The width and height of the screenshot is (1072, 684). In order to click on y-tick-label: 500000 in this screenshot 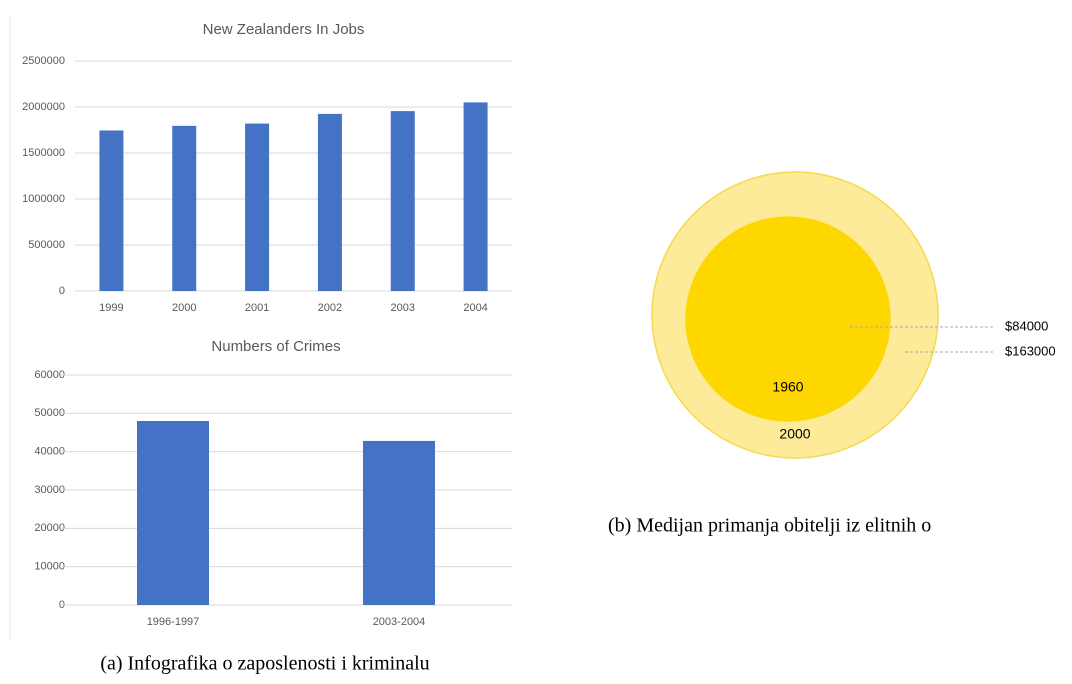, I will do `click(46, 245)`.